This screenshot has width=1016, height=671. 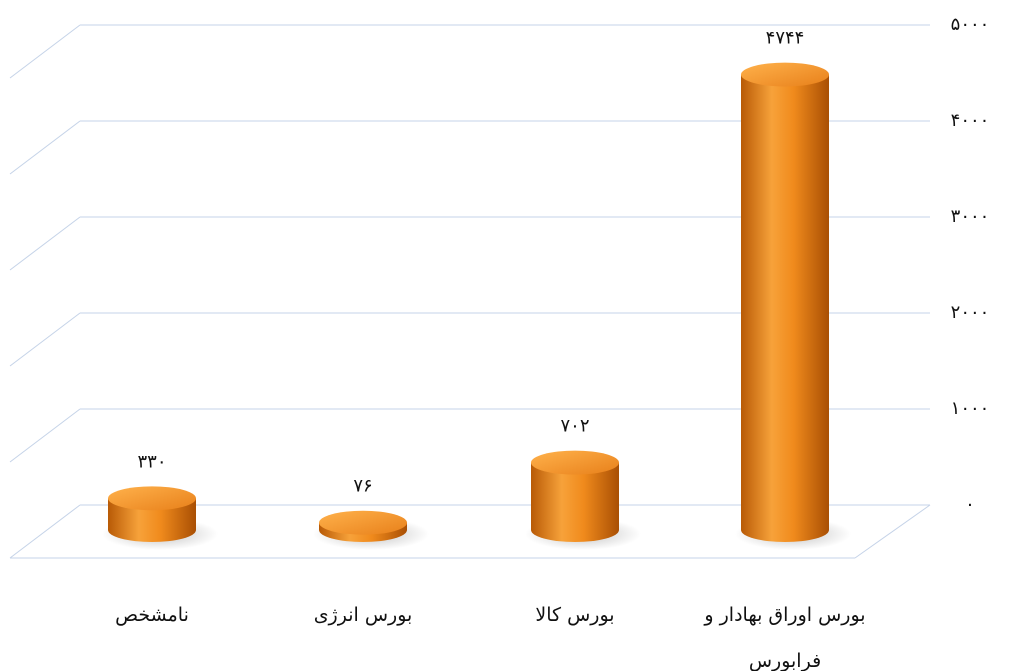 I want to click on x-tick-label: نامشخص, so click(x=152, y=615).